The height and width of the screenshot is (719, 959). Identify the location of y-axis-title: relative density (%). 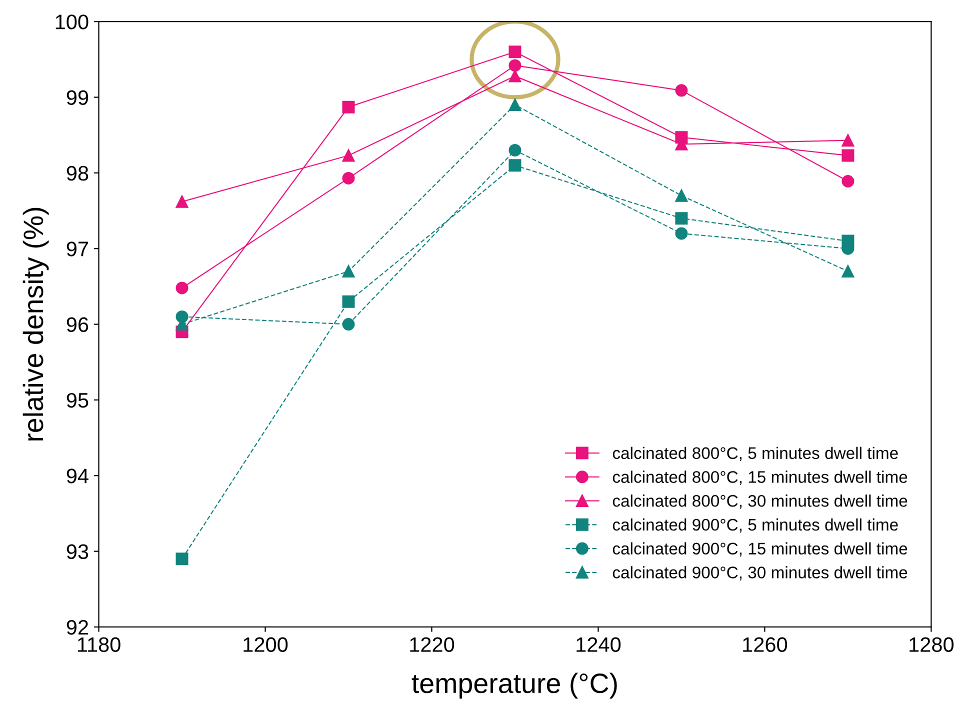
(35, 324).